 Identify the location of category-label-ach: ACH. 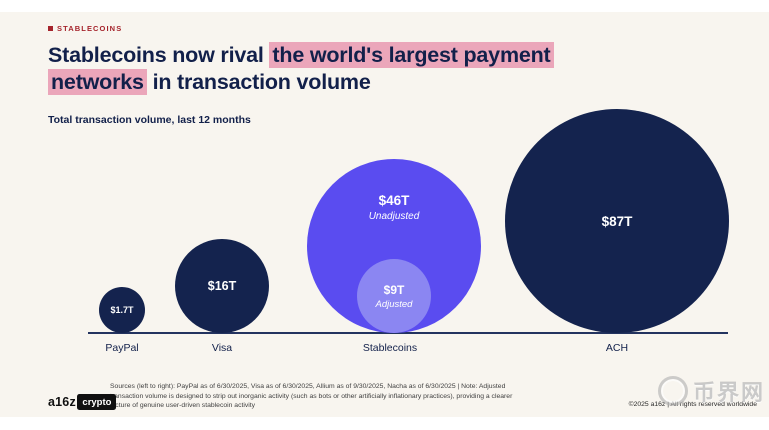
(617, 348).